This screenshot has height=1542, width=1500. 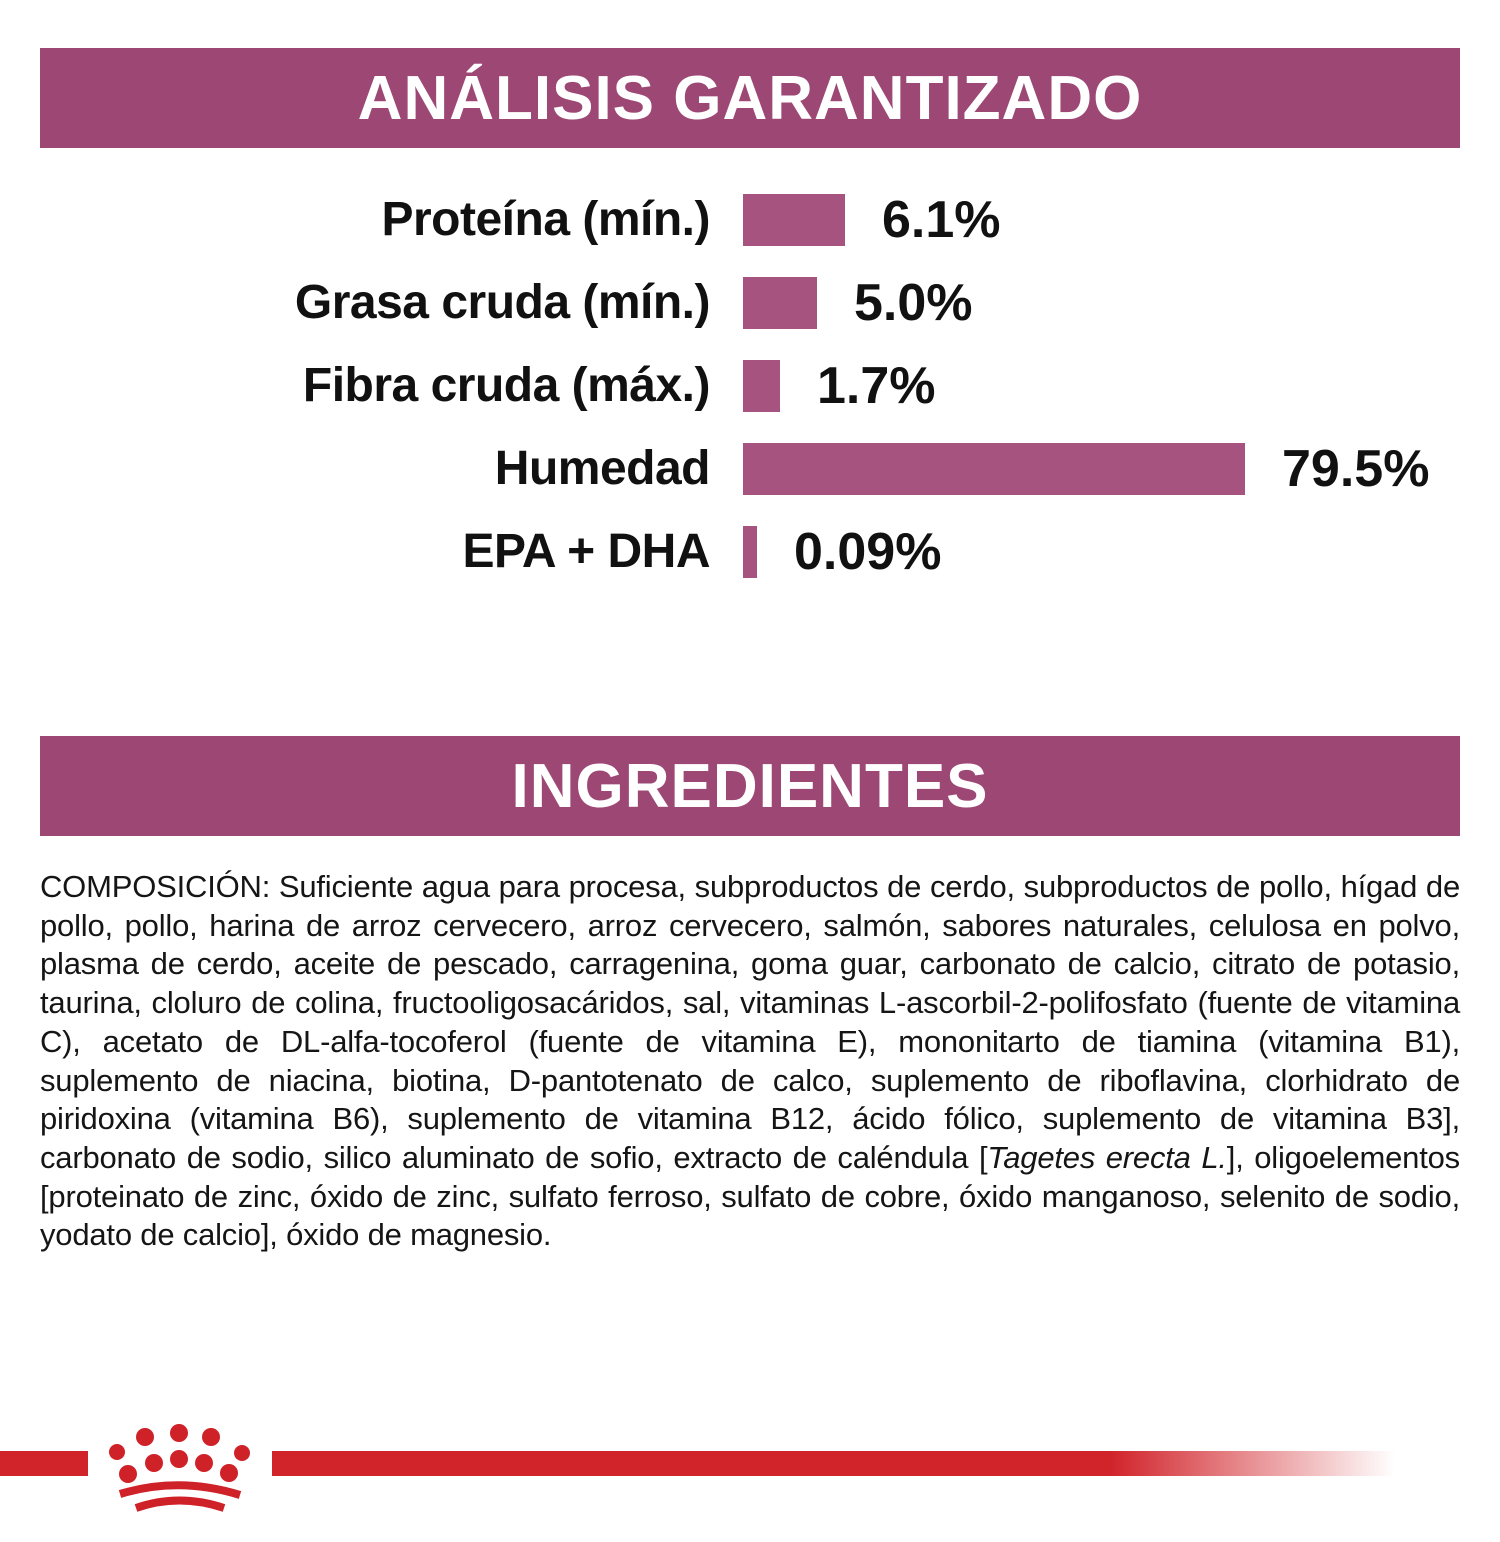 What do you see at coordinates (1107, 1157) in the screenshot?
I see `composition-latin-name: Tagetes erecta L.` at bounding box center [1107, 1157].